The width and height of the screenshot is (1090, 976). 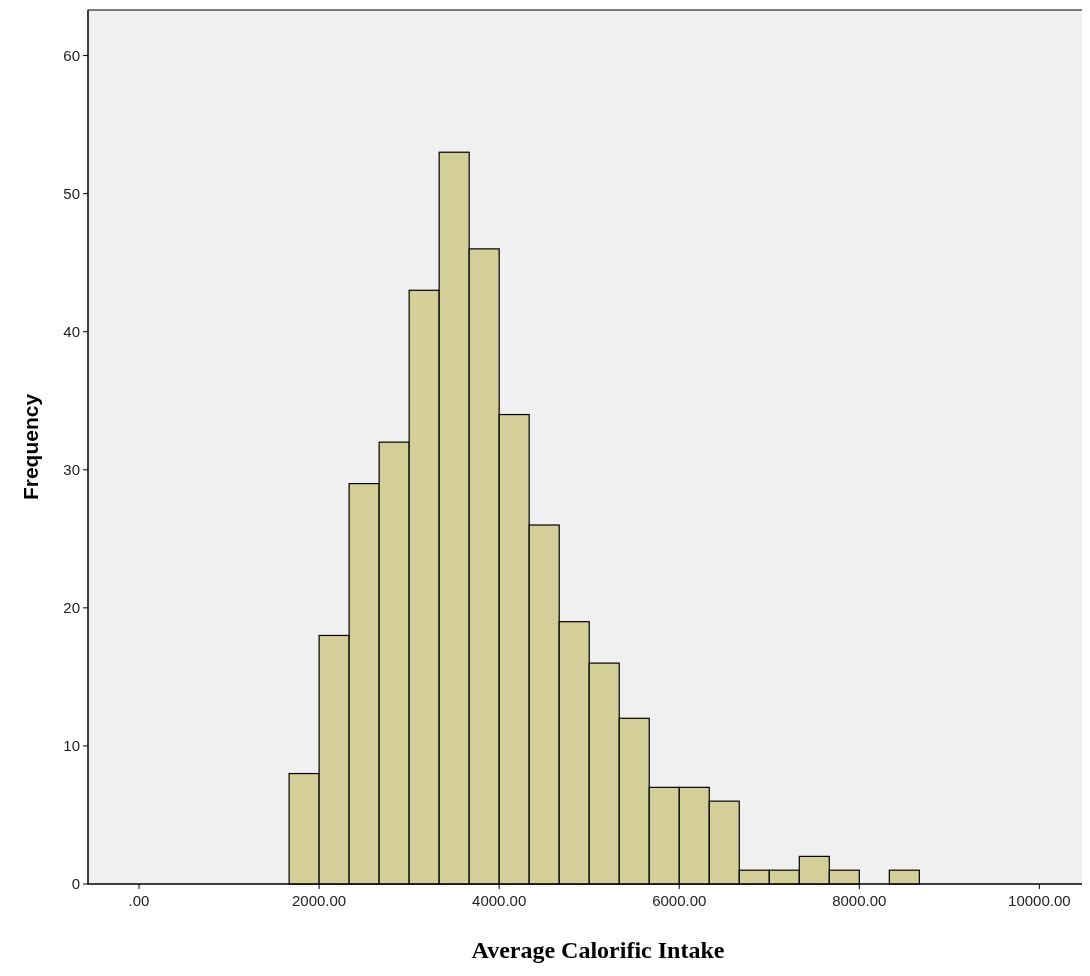 What do you see at coordinates (75, 883) in the screenshot?
I see `y-tick-label: 0` at bounding box center [75, 883].